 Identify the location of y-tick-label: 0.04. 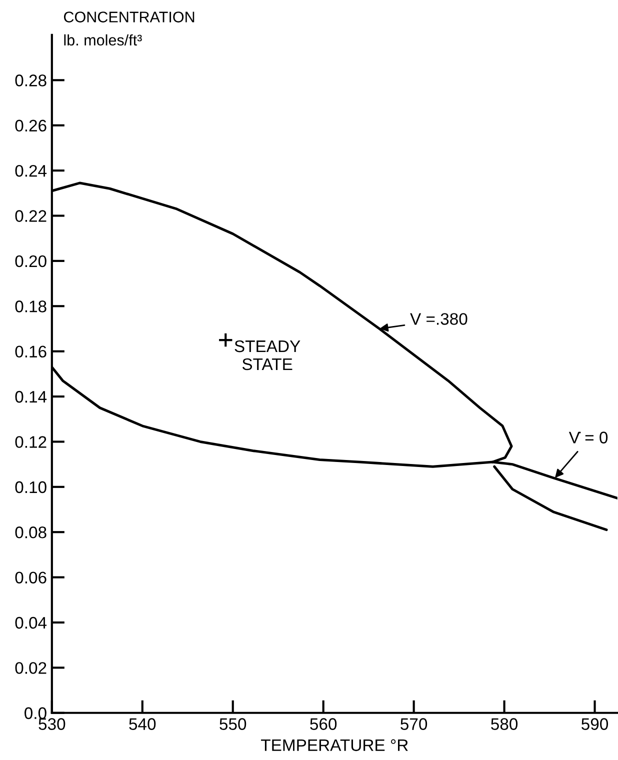
(31, 622).